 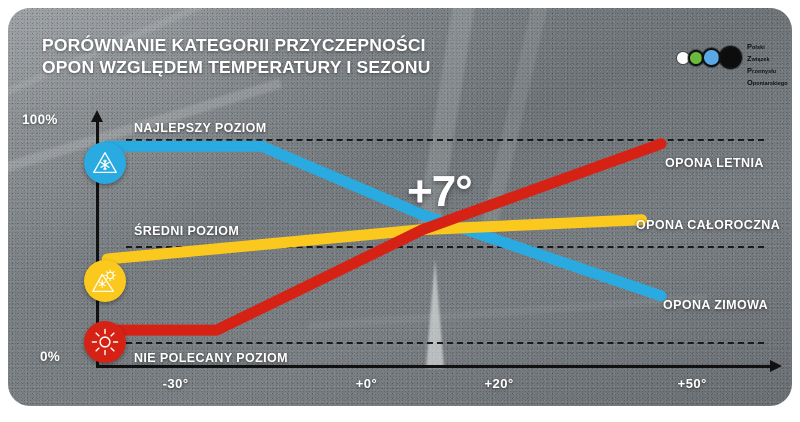 What do you see at coordinates (105, 342) in the screenshot?
I see `sun-icon` at bounding box center [105, 342].